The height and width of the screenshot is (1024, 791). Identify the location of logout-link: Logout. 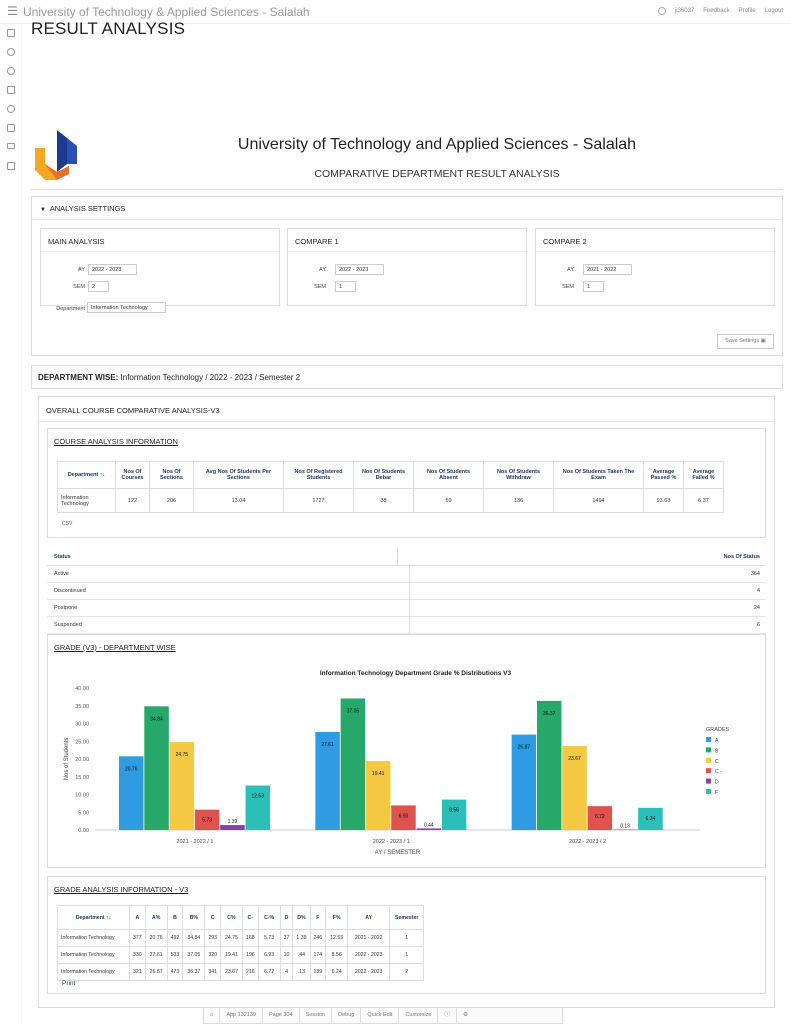
(773, 11).